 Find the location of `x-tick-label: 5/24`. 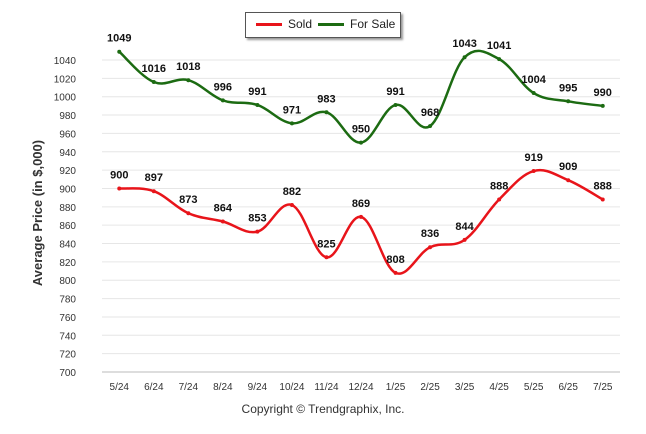

x-tick-label: 5/24 is located at coordinates (120, 387).